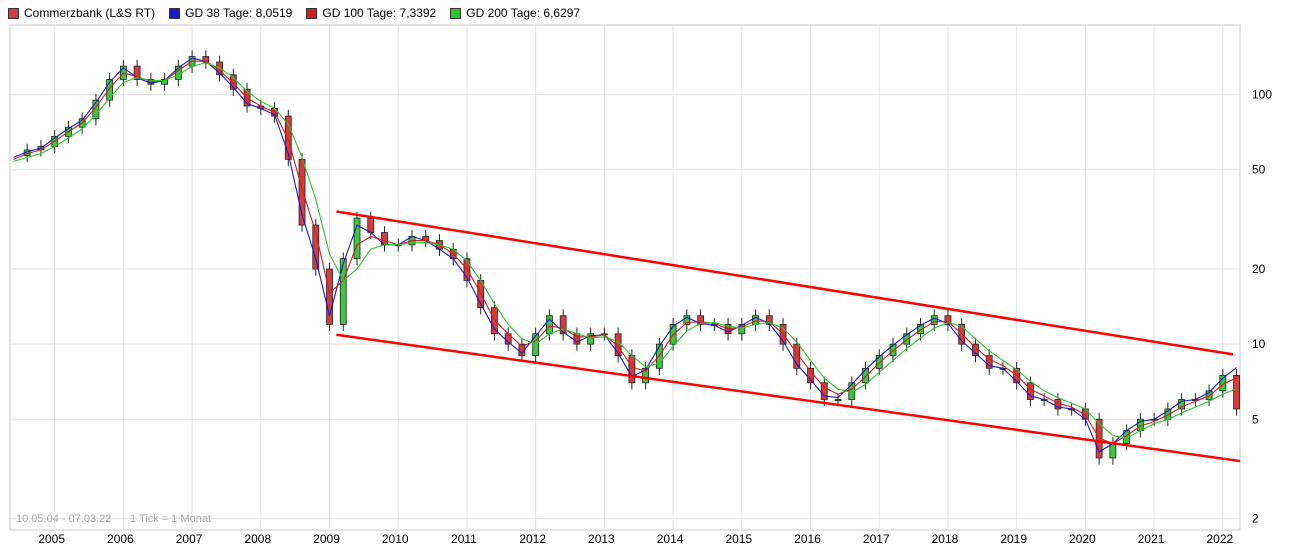 Image resolution: width=1302 pixels, height=548 pixels. What do you see at coordinates (464, 539) in the screenshot?
I see `x-tick-label: 2011` at bounding box center [464, 539].